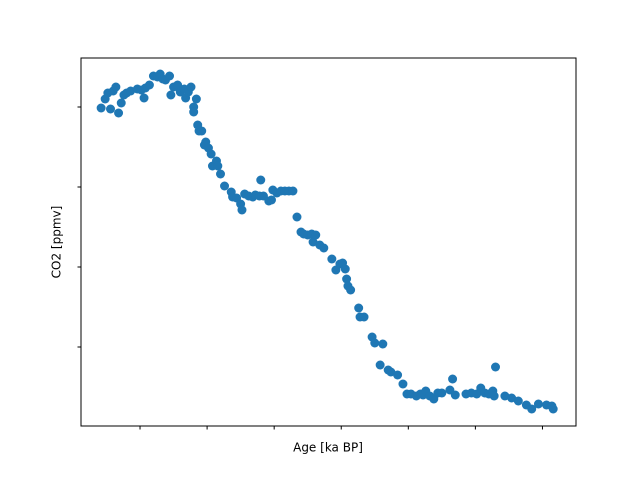 The width and height of the screenshot is (640, 480). Describe the element at coordinates (57, 242) in the screenshot. I see `y-axis-label: CO2 [ppmv]` at that location.